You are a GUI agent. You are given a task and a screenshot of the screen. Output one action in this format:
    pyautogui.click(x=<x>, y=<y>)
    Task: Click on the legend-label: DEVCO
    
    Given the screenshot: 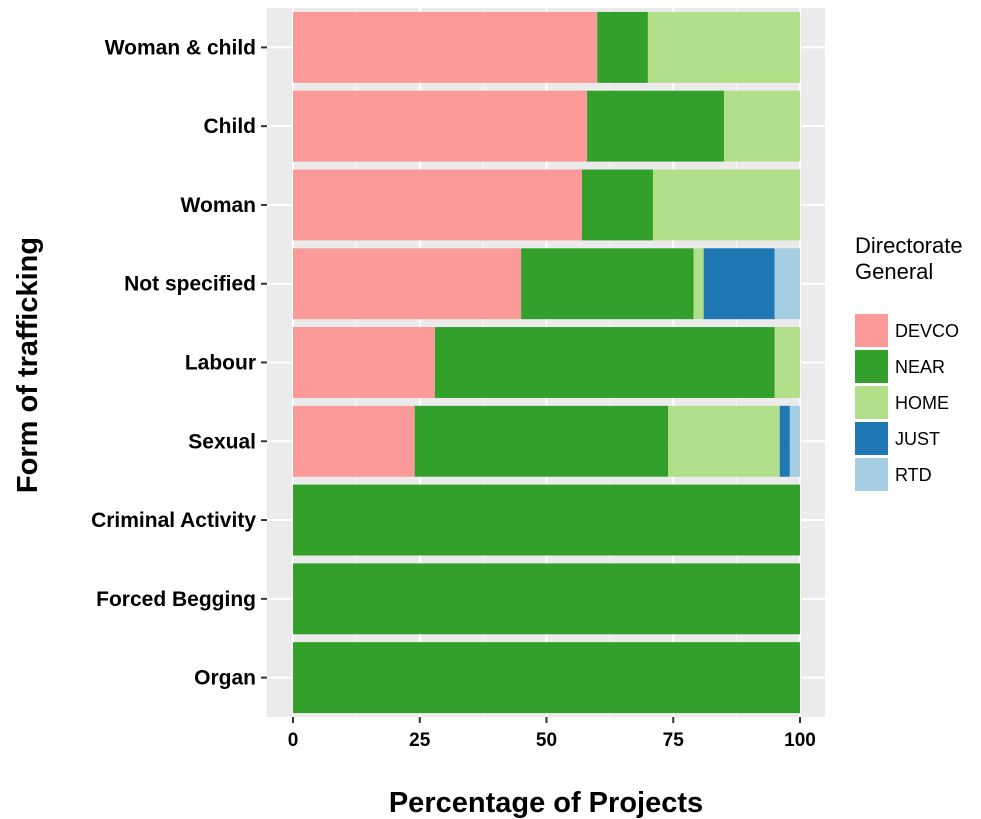 What is the action you would take?
    pyautogui.click(x=927, y=331)
    